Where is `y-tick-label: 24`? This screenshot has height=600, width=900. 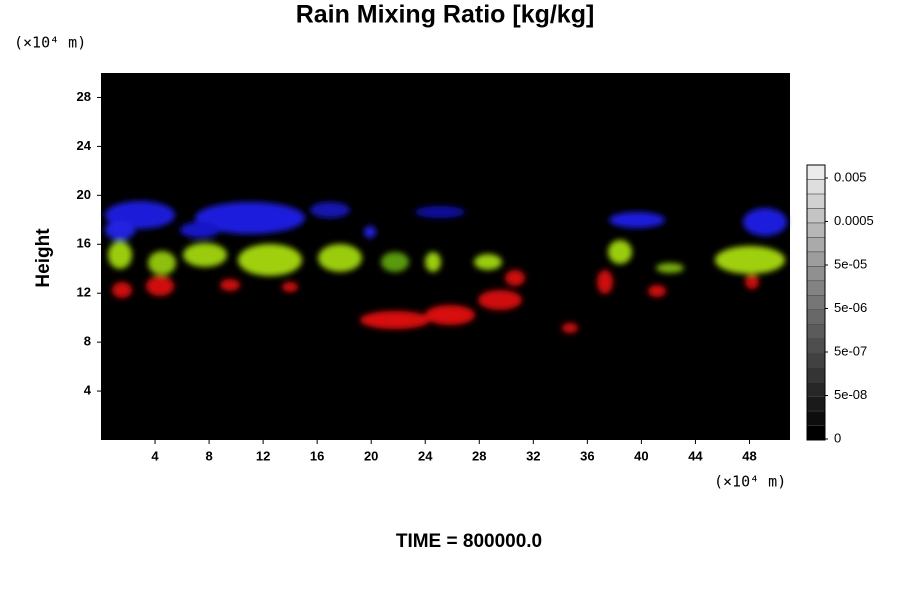 y-tick-label: 24 is located at coordinates (84, 145).